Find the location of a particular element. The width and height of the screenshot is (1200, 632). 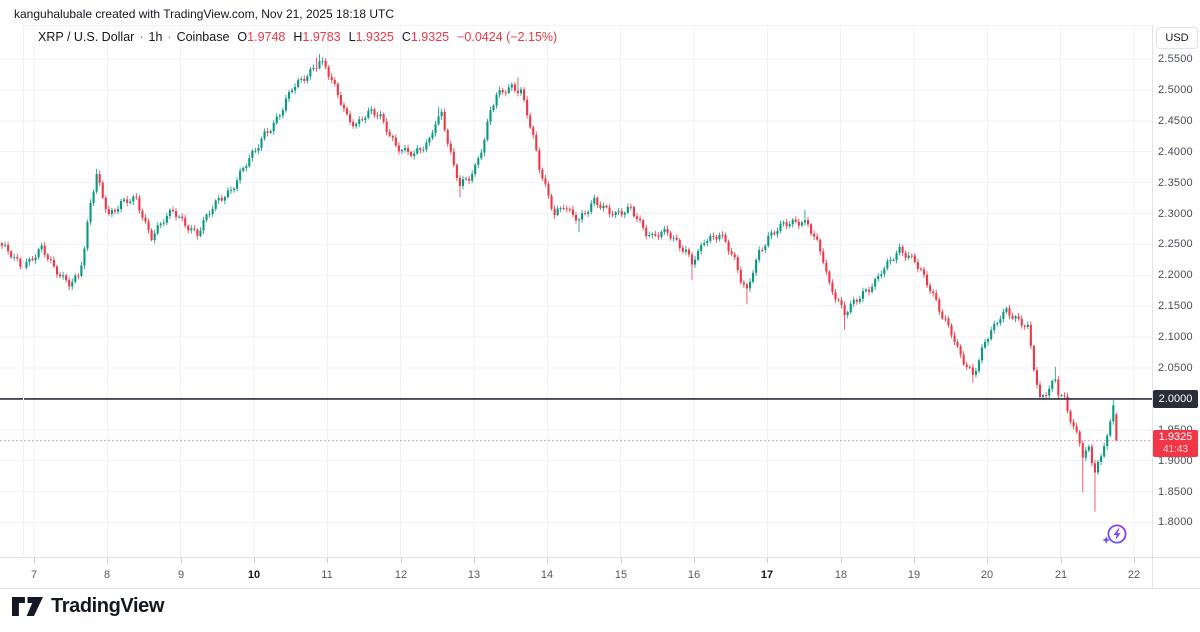

price-axis-label: 2.2500 is located at coordinates (1175, 244).